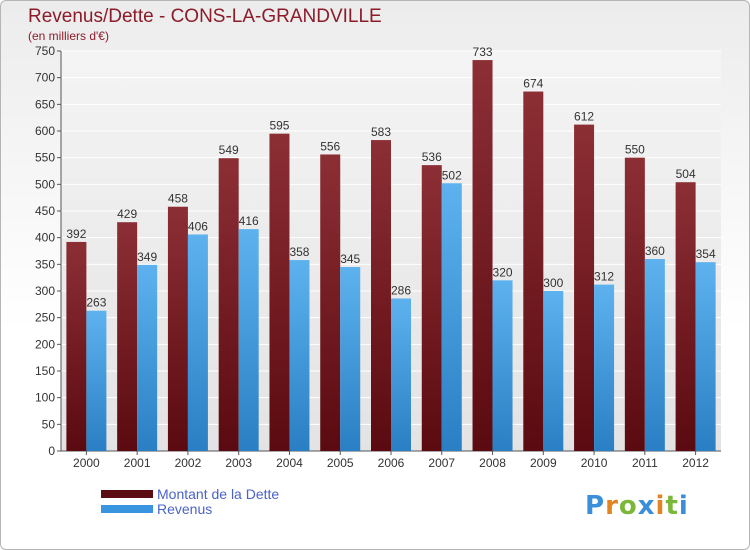 Image resolution: width=750 pixels, height=550 pixels. Describe the element at coordinates (279, 126) in the screenshot. I see `data-label-dette: 595` at that location.